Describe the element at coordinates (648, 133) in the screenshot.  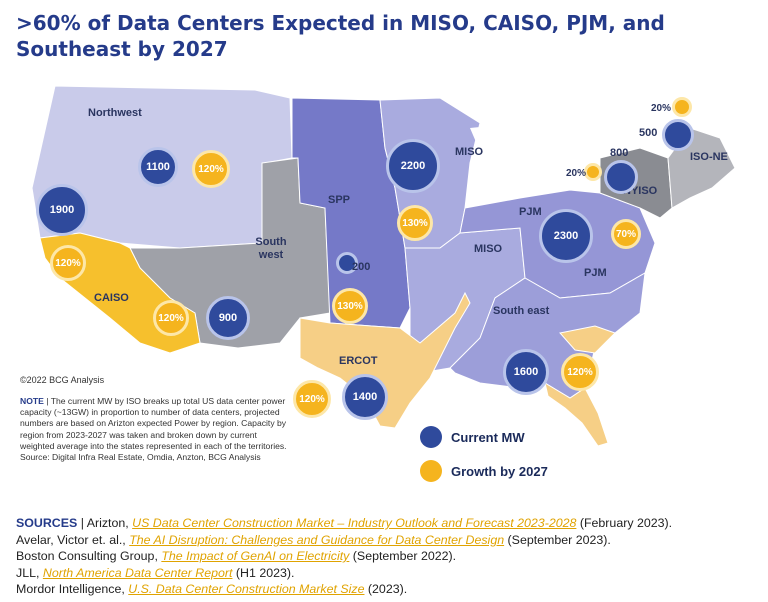
I see `current-mw-label-isone: 500` at that location.